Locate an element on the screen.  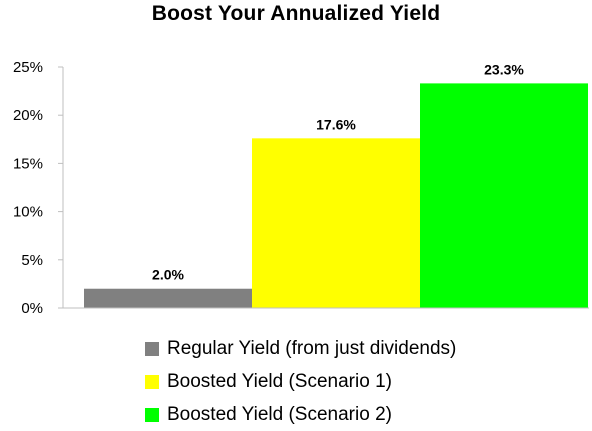
legend-swatch-regular-yield is located at coordinates (152, 348).